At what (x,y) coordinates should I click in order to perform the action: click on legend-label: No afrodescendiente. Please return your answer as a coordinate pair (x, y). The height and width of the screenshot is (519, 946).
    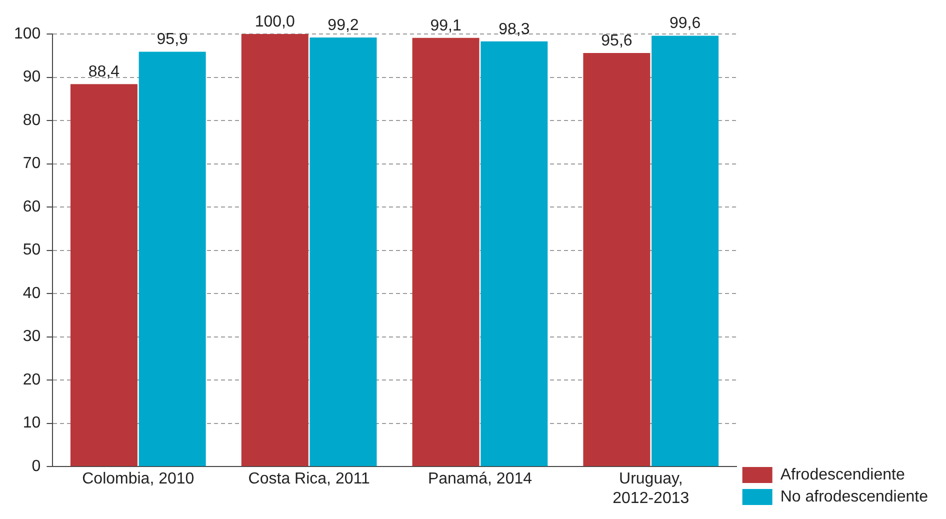
    Looking at the image, I should click on (854, 497).